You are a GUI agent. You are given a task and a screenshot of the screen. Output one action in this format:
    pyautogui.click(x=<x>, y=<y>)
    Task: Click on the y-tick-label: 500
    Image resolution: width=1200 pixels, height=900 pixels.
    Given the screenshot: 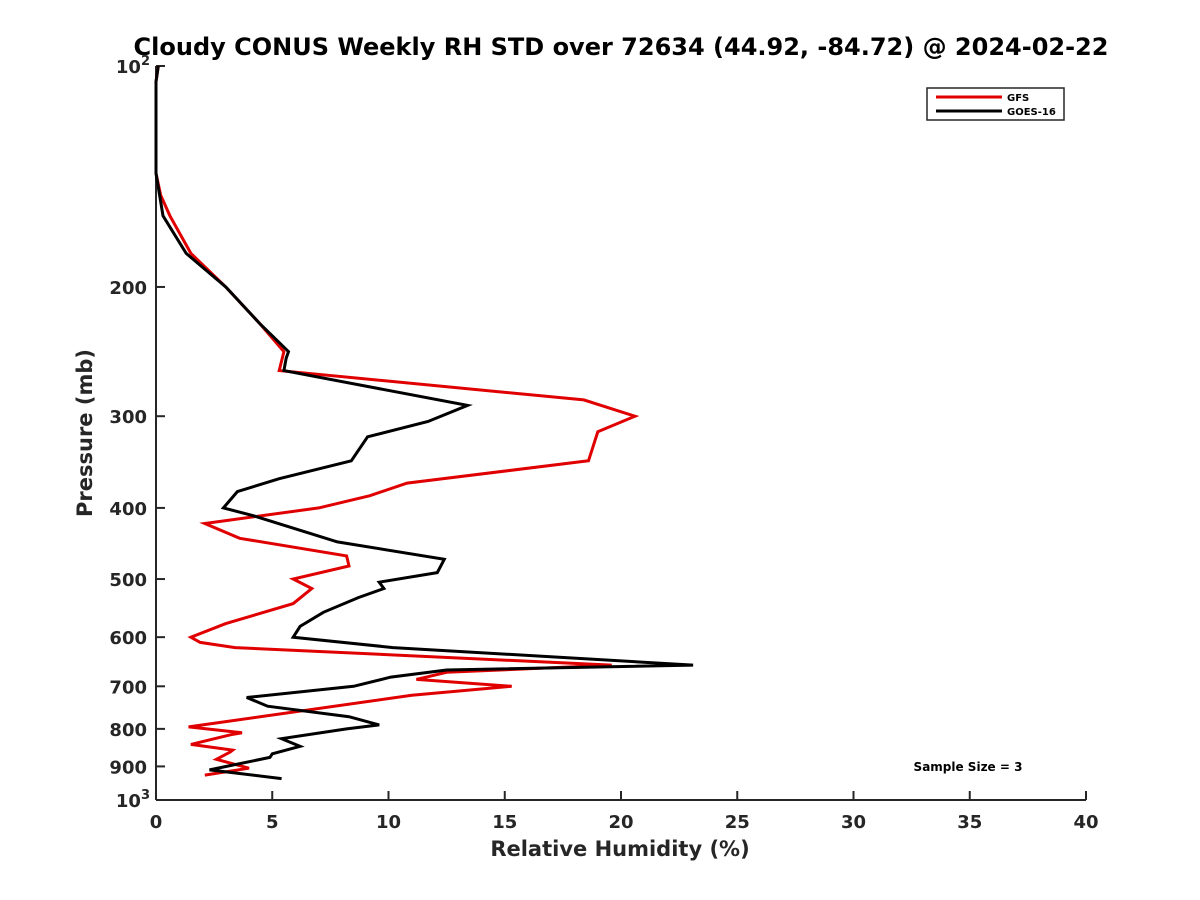 What is the action you would take?
    pyautogui.click(x=128, y=580)
    